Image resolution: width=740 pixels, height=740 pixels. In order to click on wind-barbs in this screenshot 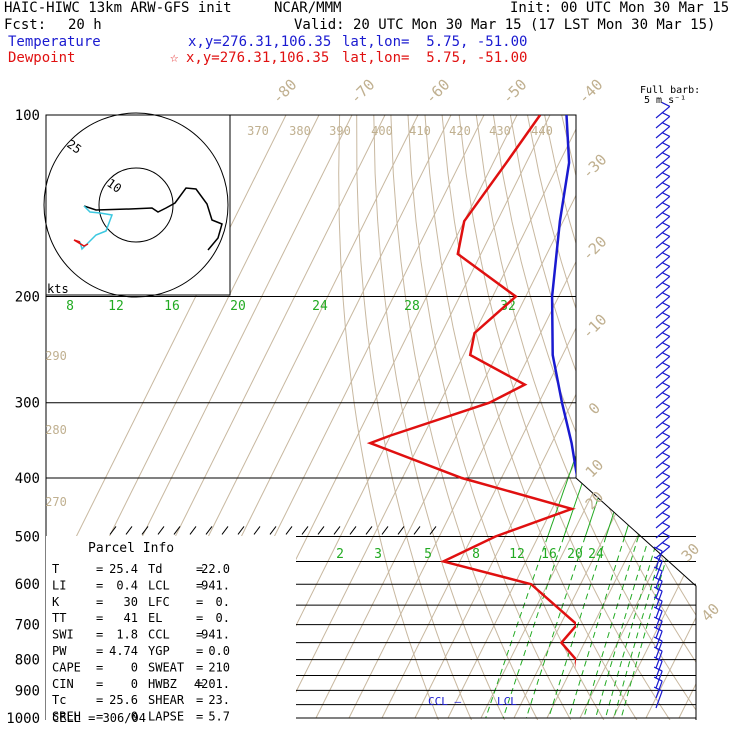, I will do `click(662, 405)`.